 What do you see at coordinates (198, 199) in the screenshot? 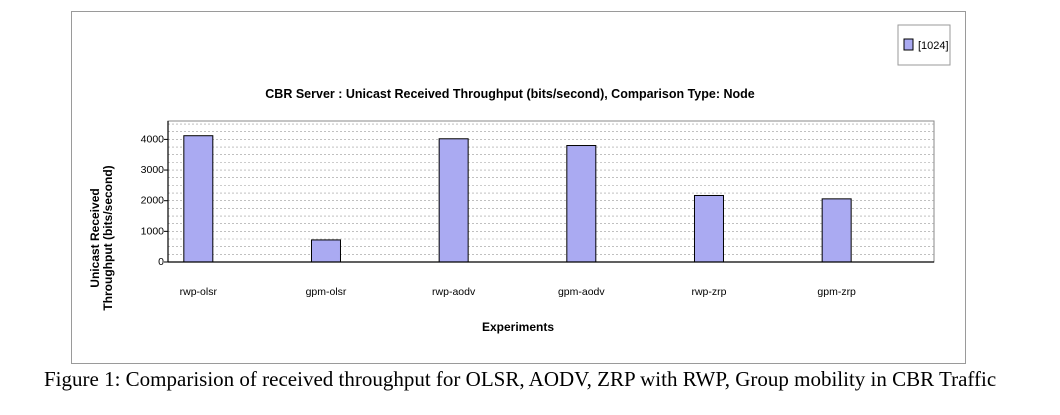
I see `bar-rwp-olsr` at bounding box center [198, 199].